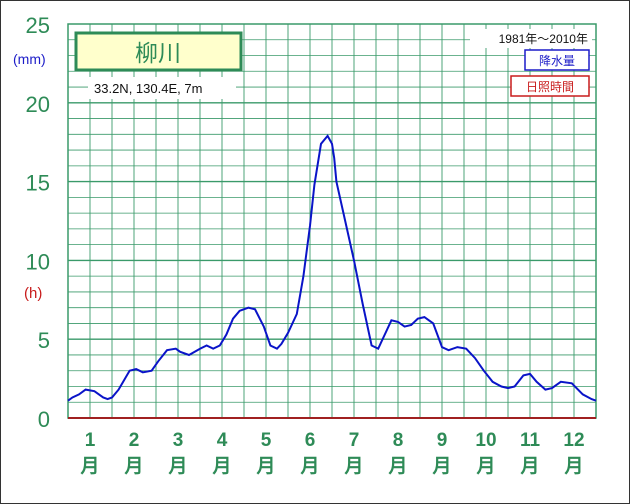 This screenshot has width=630, height=504. Describe the element at coordinates (38, 183) in the screenshot. I see `y-tick-label: 15` at that location.